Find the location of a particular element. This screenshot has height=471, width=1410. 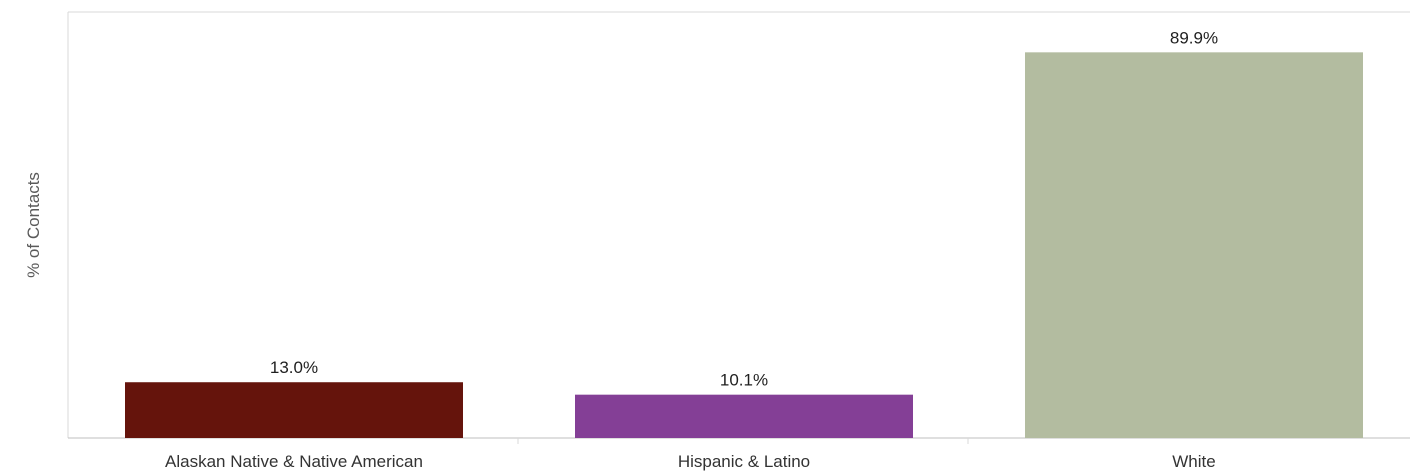

x-tick-label: Alaskan Native & Native American is located at coordinates (294, 461).